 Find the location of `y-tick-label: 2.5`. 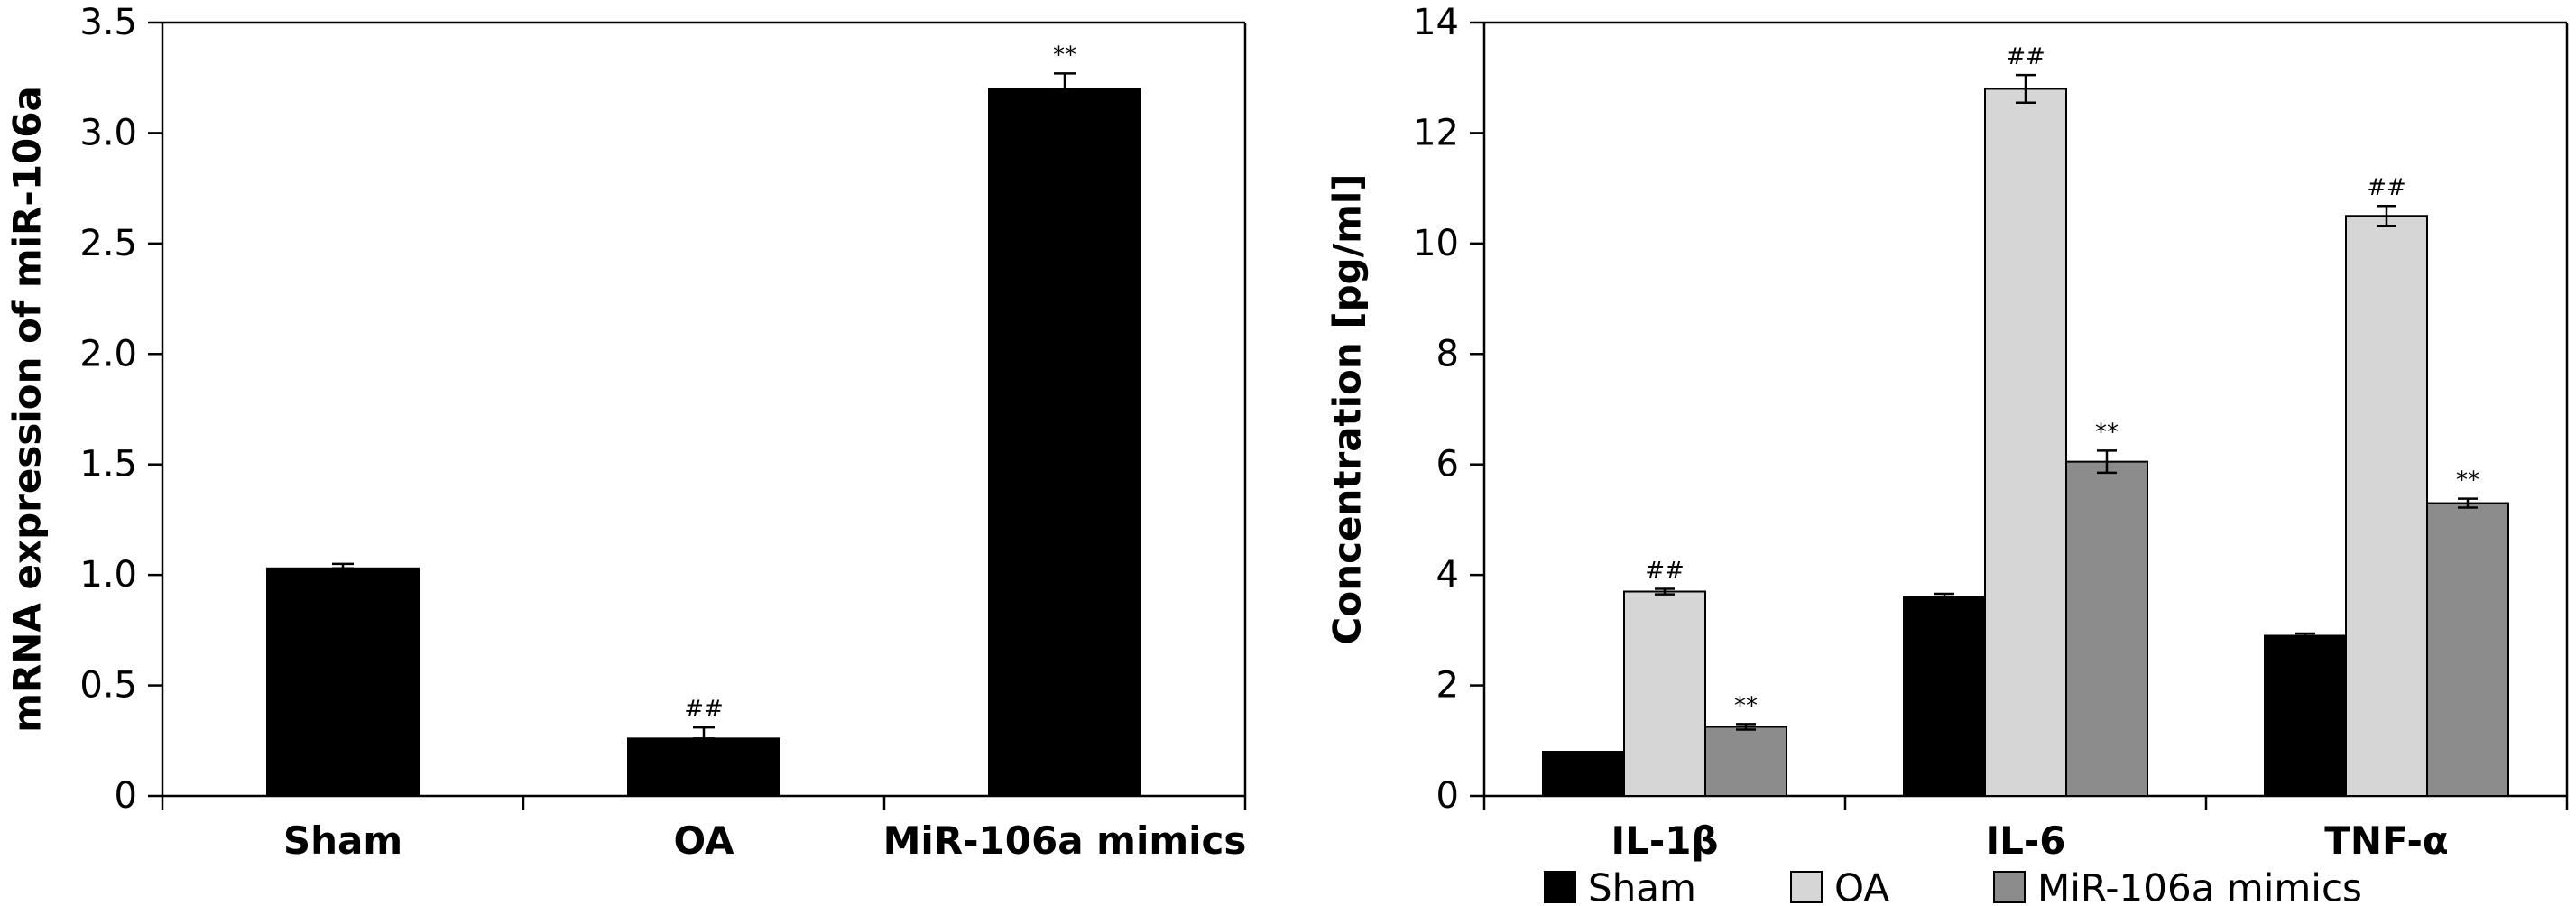

y-tick-label: 2.5 is located at coordinates (108, 243).